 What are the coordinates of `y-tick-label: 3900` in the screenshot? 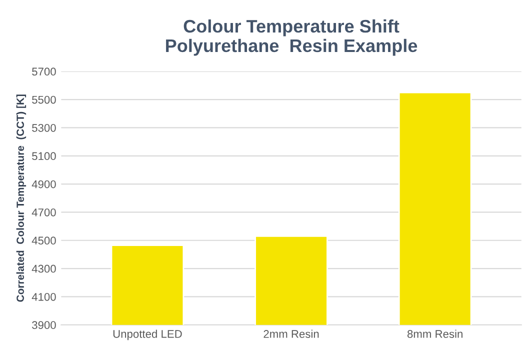 It's located at (44, 325).